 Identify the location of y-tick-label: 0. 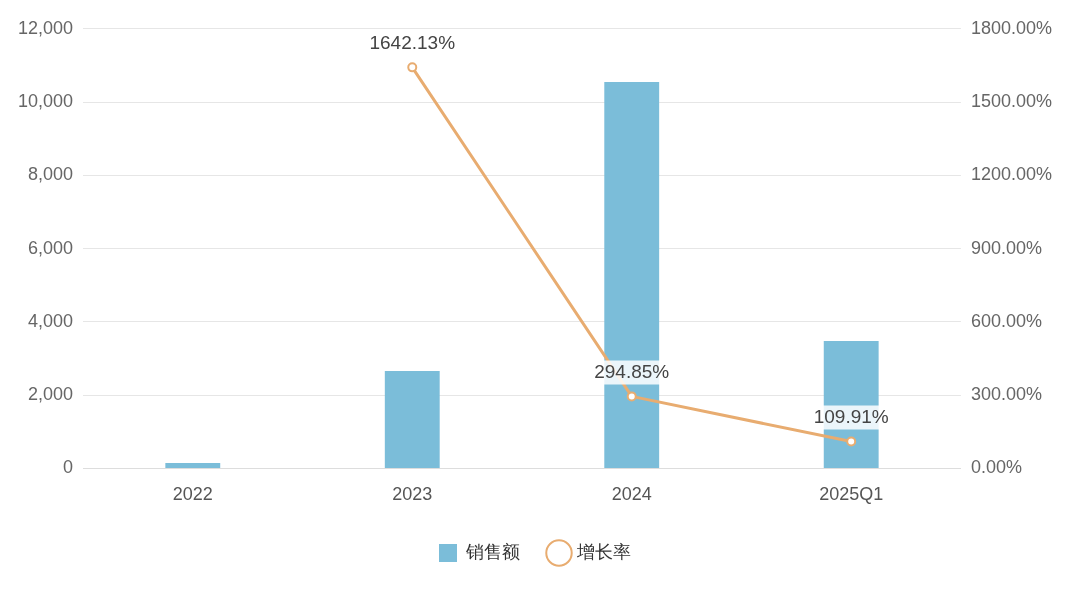
(68, 467).